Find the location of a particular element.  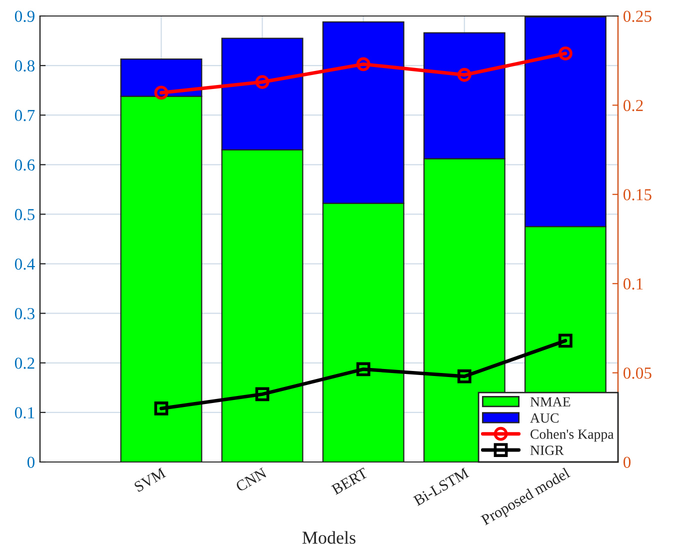

y-tick-label: 0 is located at coordinates (31, 462).